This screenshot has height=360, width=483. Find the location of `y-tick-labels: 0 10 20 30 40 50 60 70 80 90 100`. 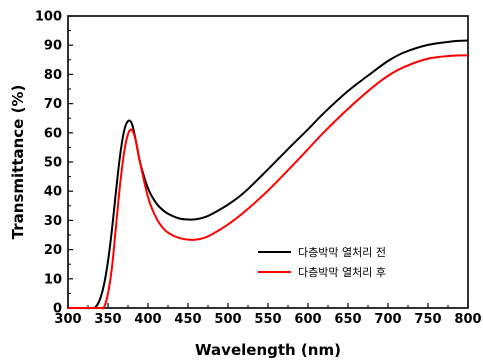

y-tick-labels: 0 10 20 30 40 50 60 70 80 90 100 is located at coordinates (48, 163).